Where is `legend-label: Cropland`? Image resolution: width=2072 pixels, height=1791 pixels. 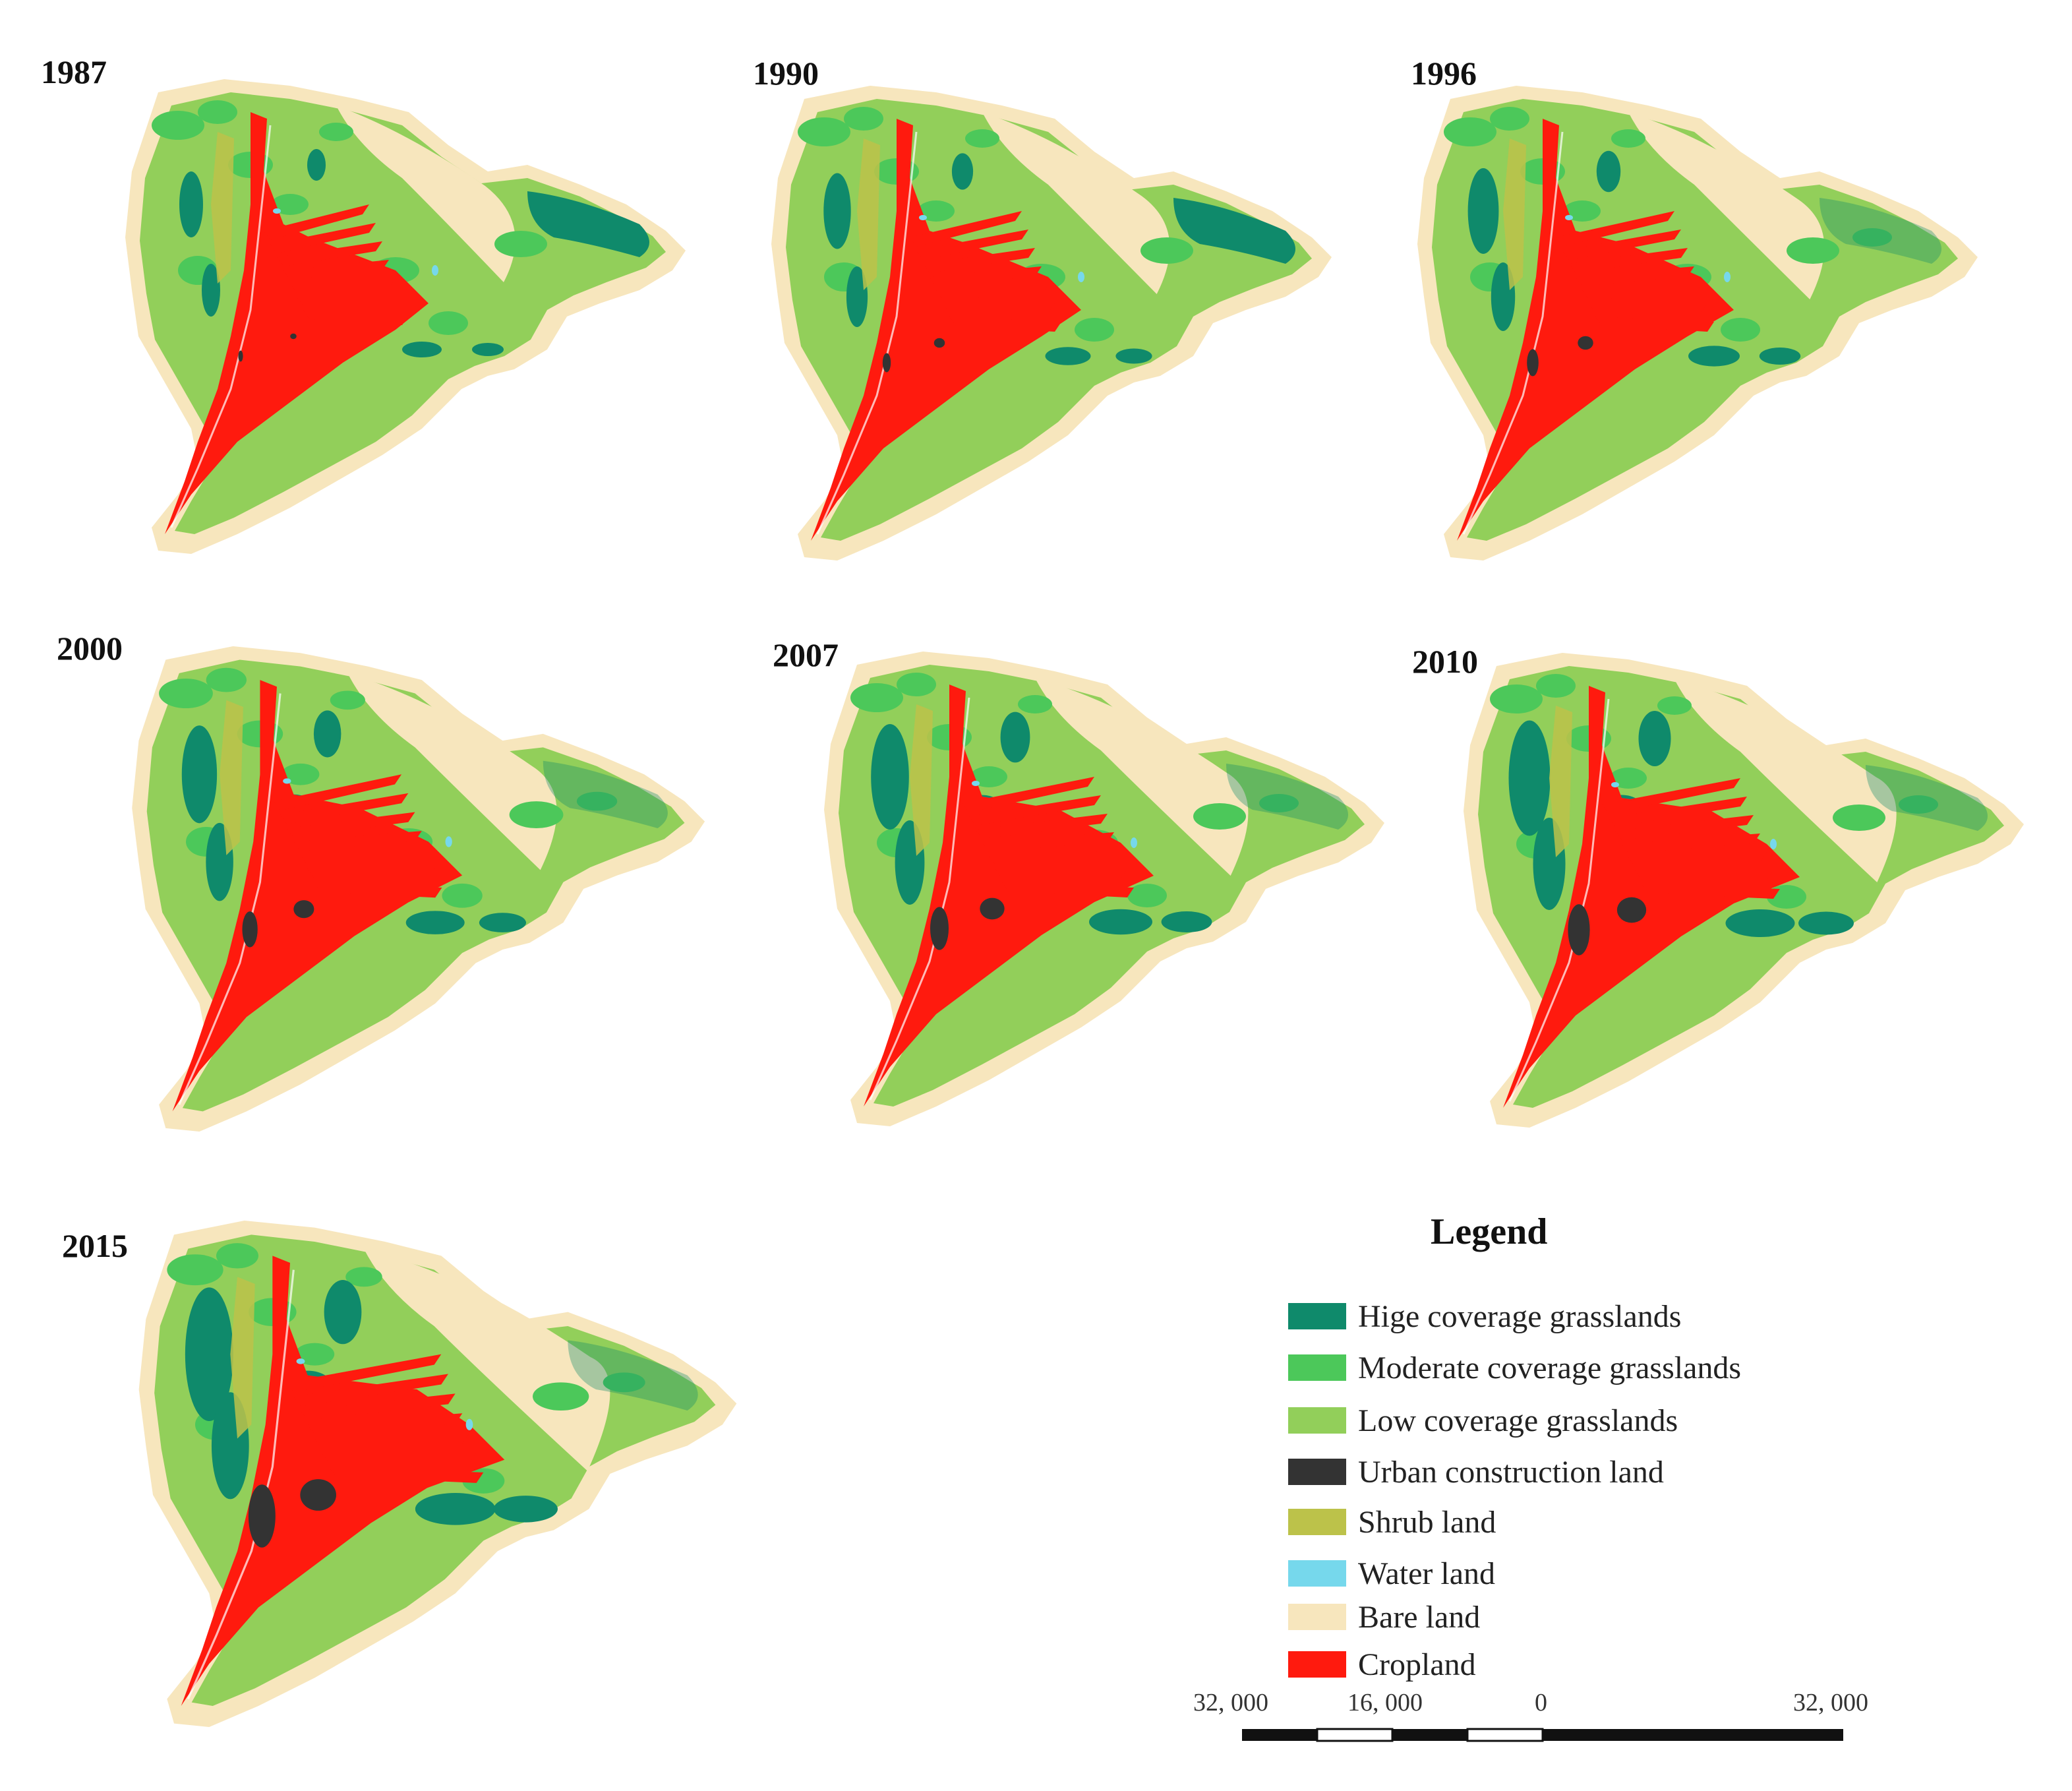
legend-label: Cropland is located at coordinates (1417, 1665).